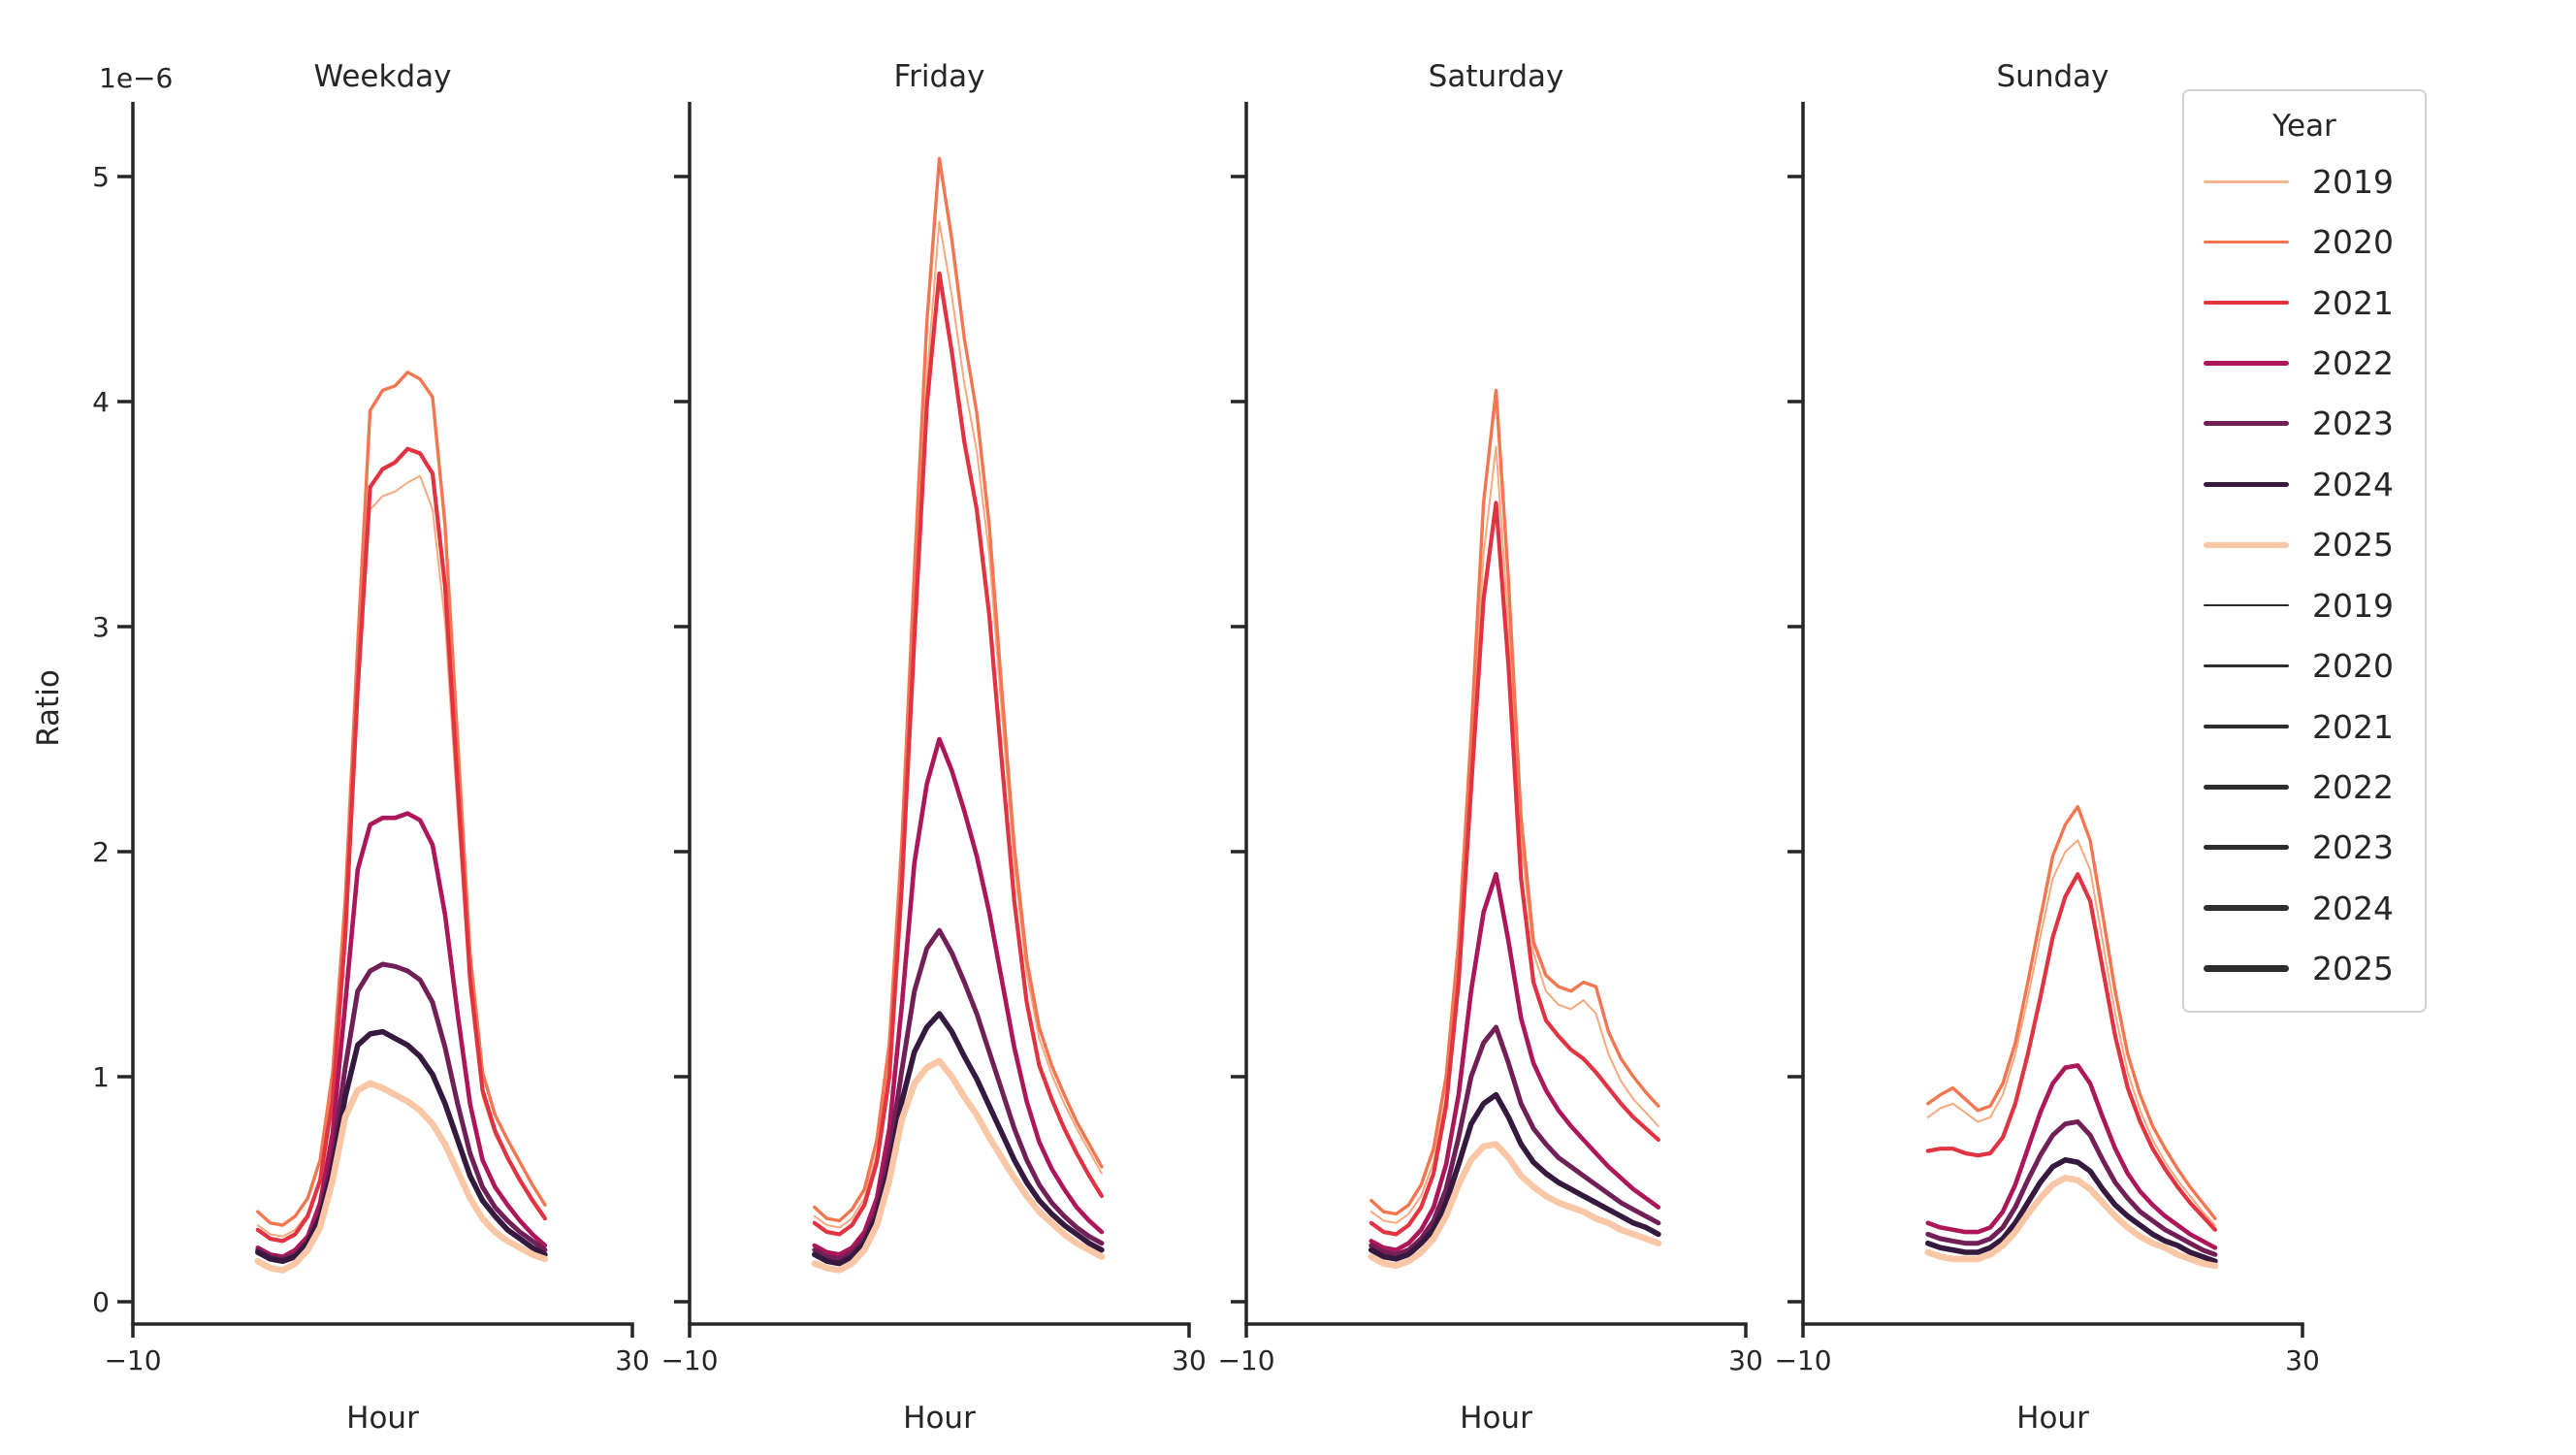 Image resolution: width=2576 pixels, height=1455 pixels. I want to click on legend-entry-color-2025: 2025, so click(2314, 545).